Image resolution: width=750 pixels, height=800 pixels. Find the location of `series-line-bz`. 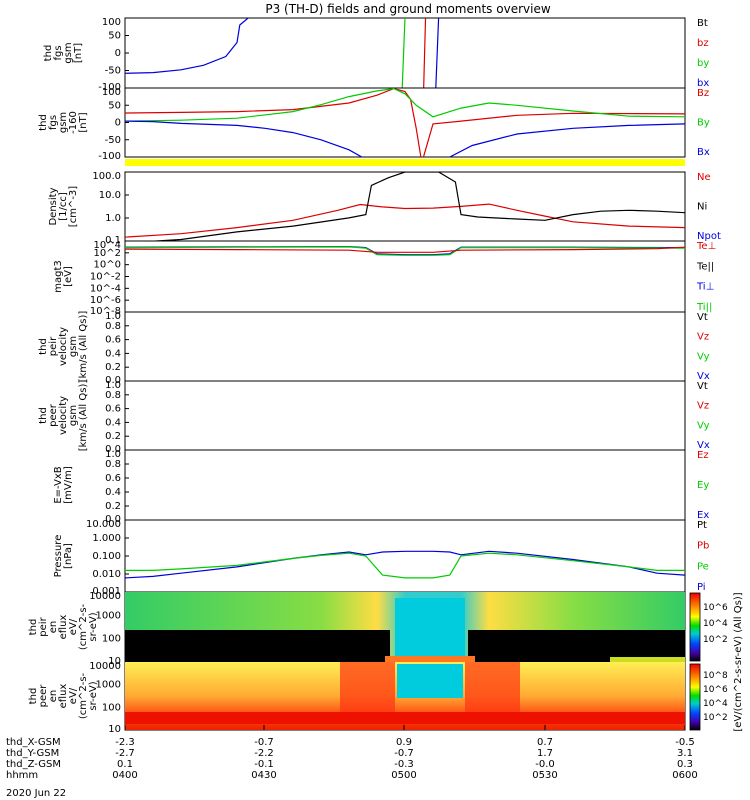

series-line-bz is located at coordinates (425, 53).